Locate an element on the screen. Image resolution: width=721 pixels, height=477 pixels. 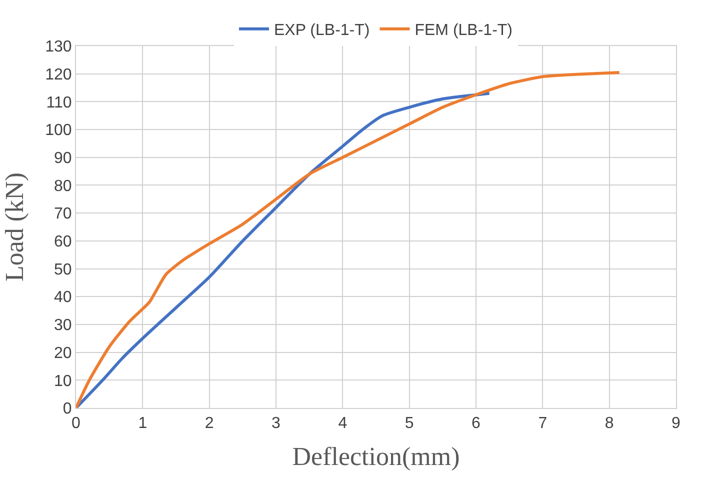
x-tick-label: 8 is located at coordinates (609, 423).